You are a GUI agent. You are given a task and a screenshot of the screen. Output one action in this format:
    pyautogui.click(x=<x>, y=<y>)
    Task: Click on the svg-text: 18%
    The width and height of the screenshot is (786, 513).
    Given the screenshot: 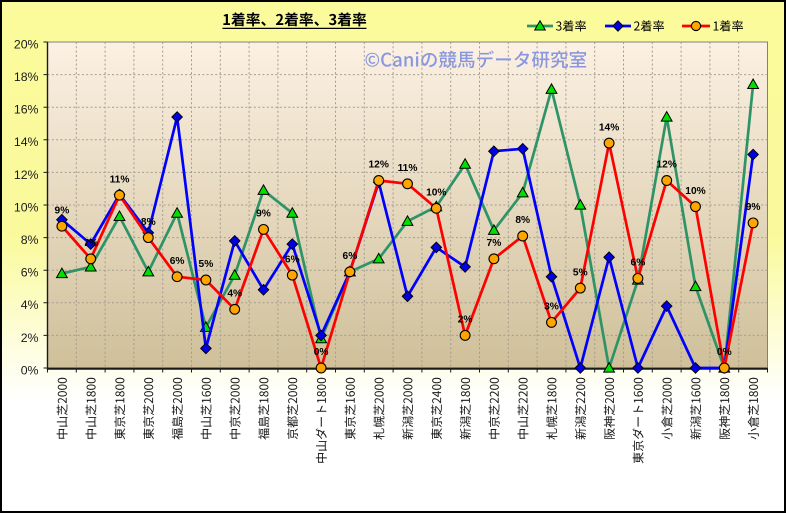 What is the action you would take?
    pyautogui.click(x=26, y=77)
    